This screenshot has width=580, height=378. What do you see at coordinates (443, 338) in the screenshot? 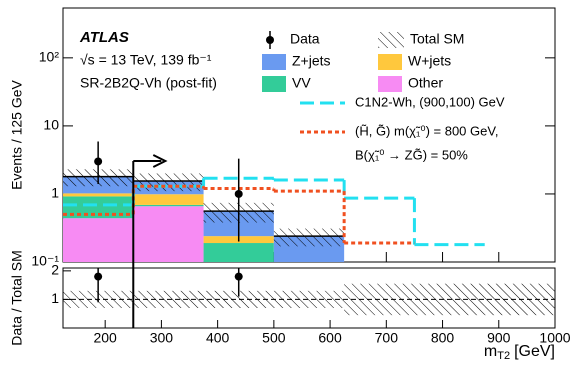
I see `x-tick-label: 800` at bounding box center [443, 338].